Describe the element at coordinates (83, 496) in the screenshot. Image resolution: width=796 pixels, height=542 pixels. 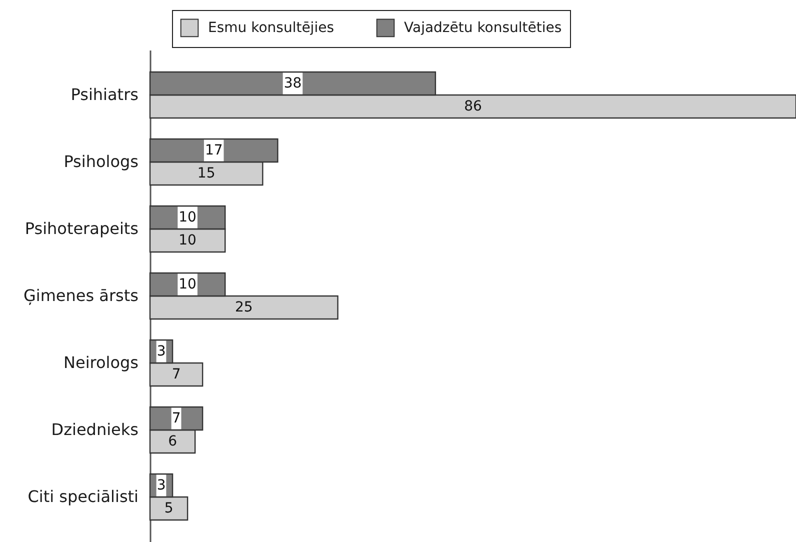
I see `y-tick-label: Citi speciālisti` at that location.